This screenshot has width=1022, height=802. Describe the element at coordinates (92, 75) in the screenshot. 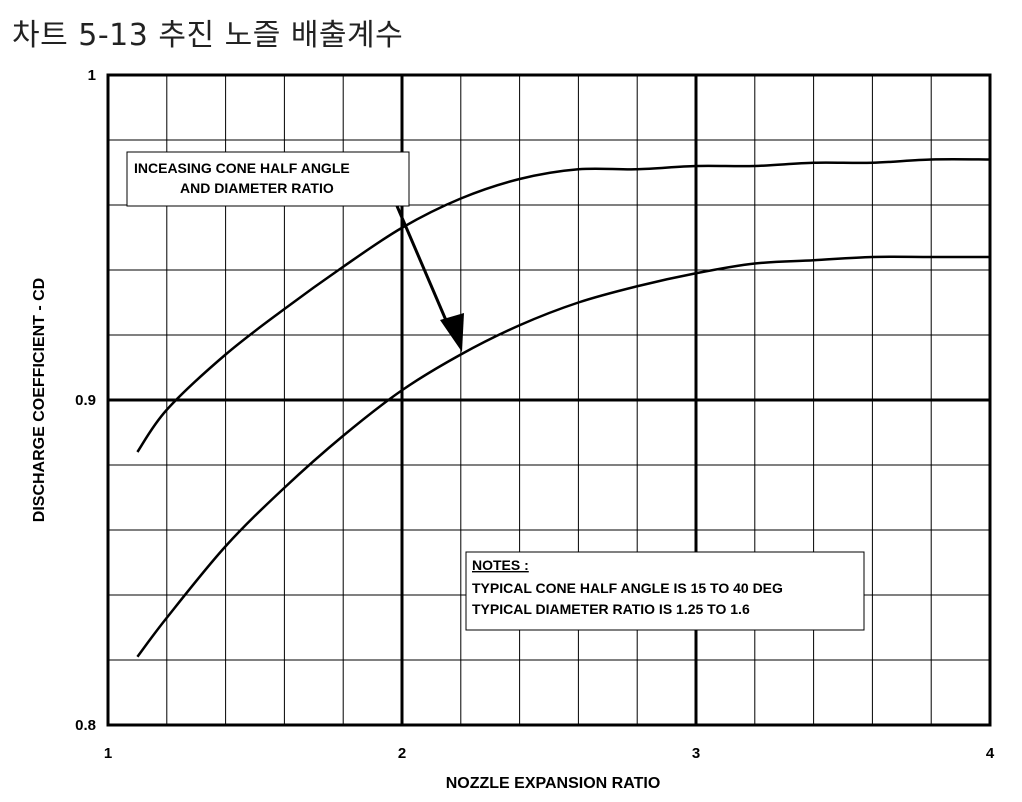

I see `y-tick-label: 1` at that location.